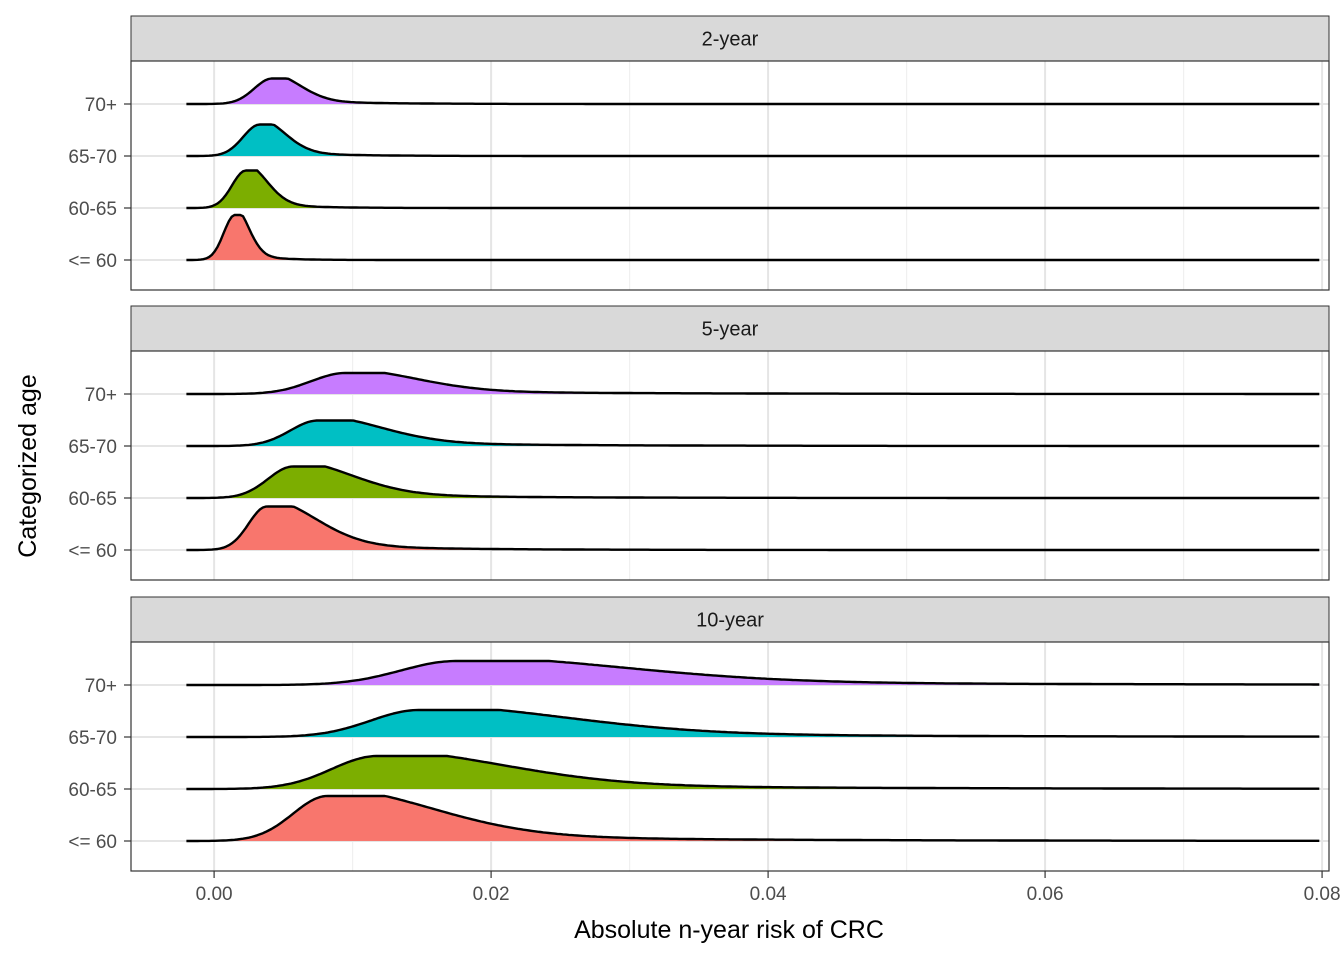 This screenshot has width=1344, height=960. What do you see at coordinates (1322, 894) in the screenshot?
I see `x-tick-label: 0.08` at bounding box center [1322, 894].